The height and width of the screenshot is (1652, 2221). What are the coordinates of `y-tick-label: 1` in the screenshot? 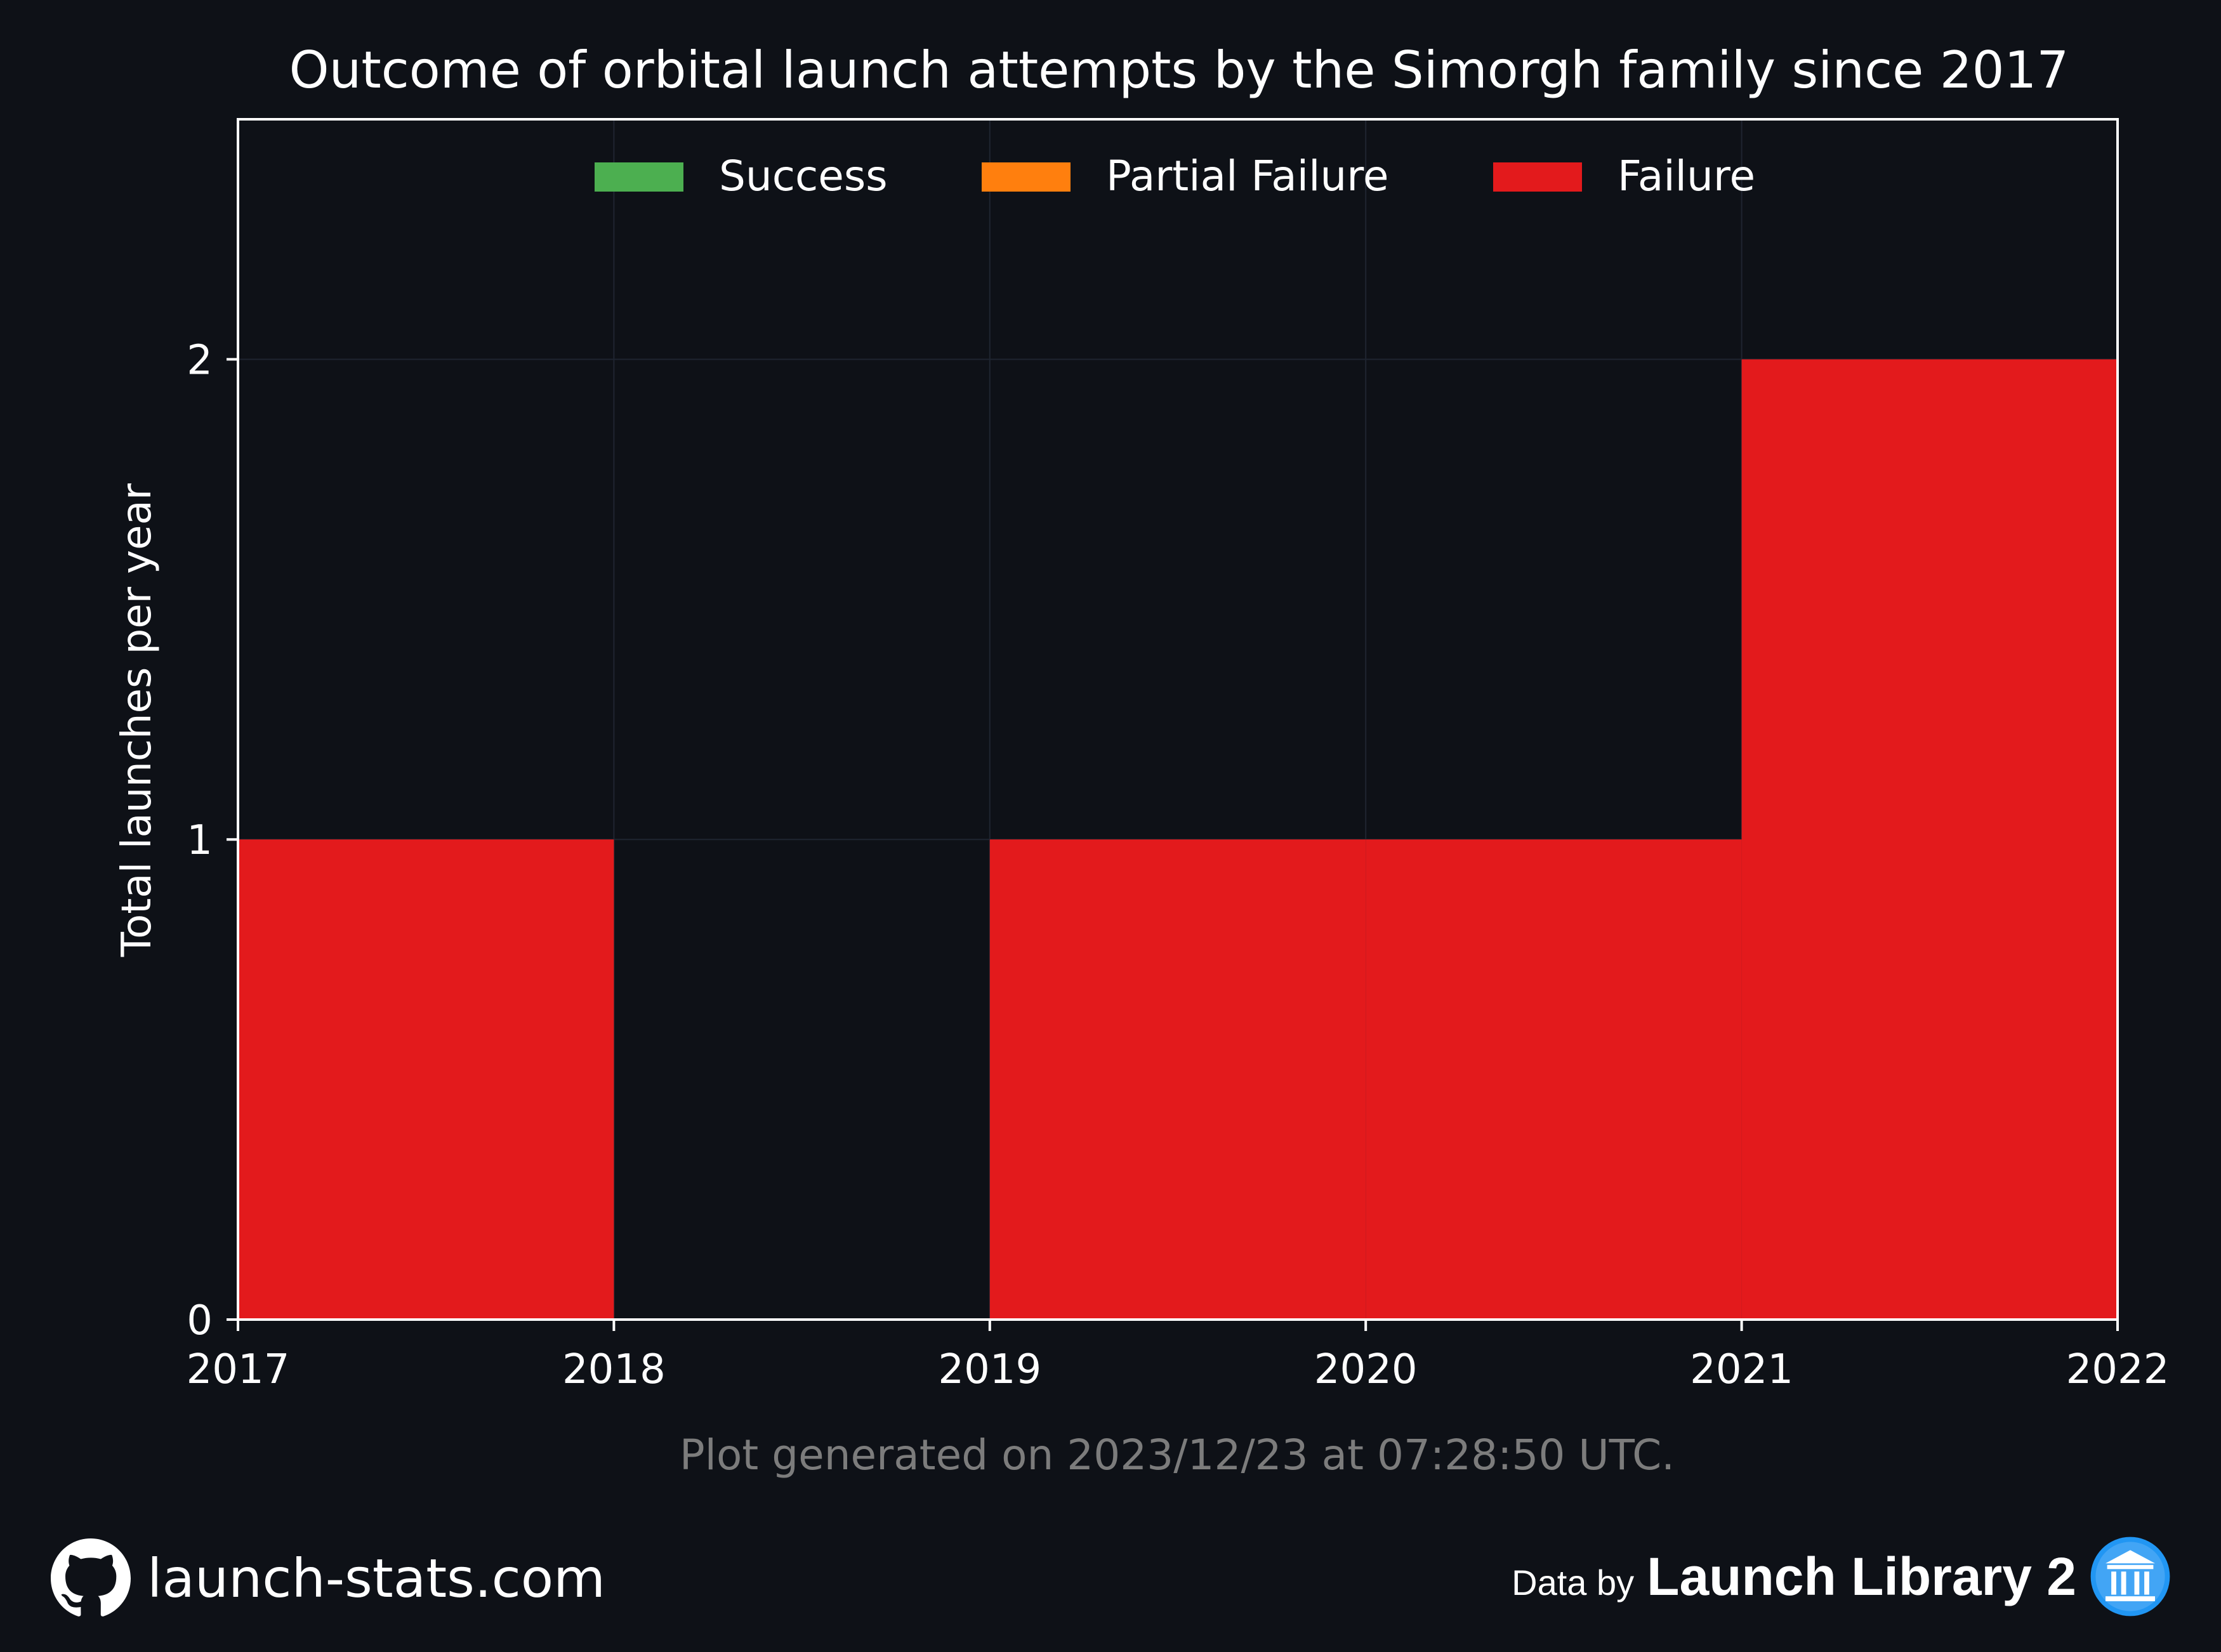 It's located at (200, 840).